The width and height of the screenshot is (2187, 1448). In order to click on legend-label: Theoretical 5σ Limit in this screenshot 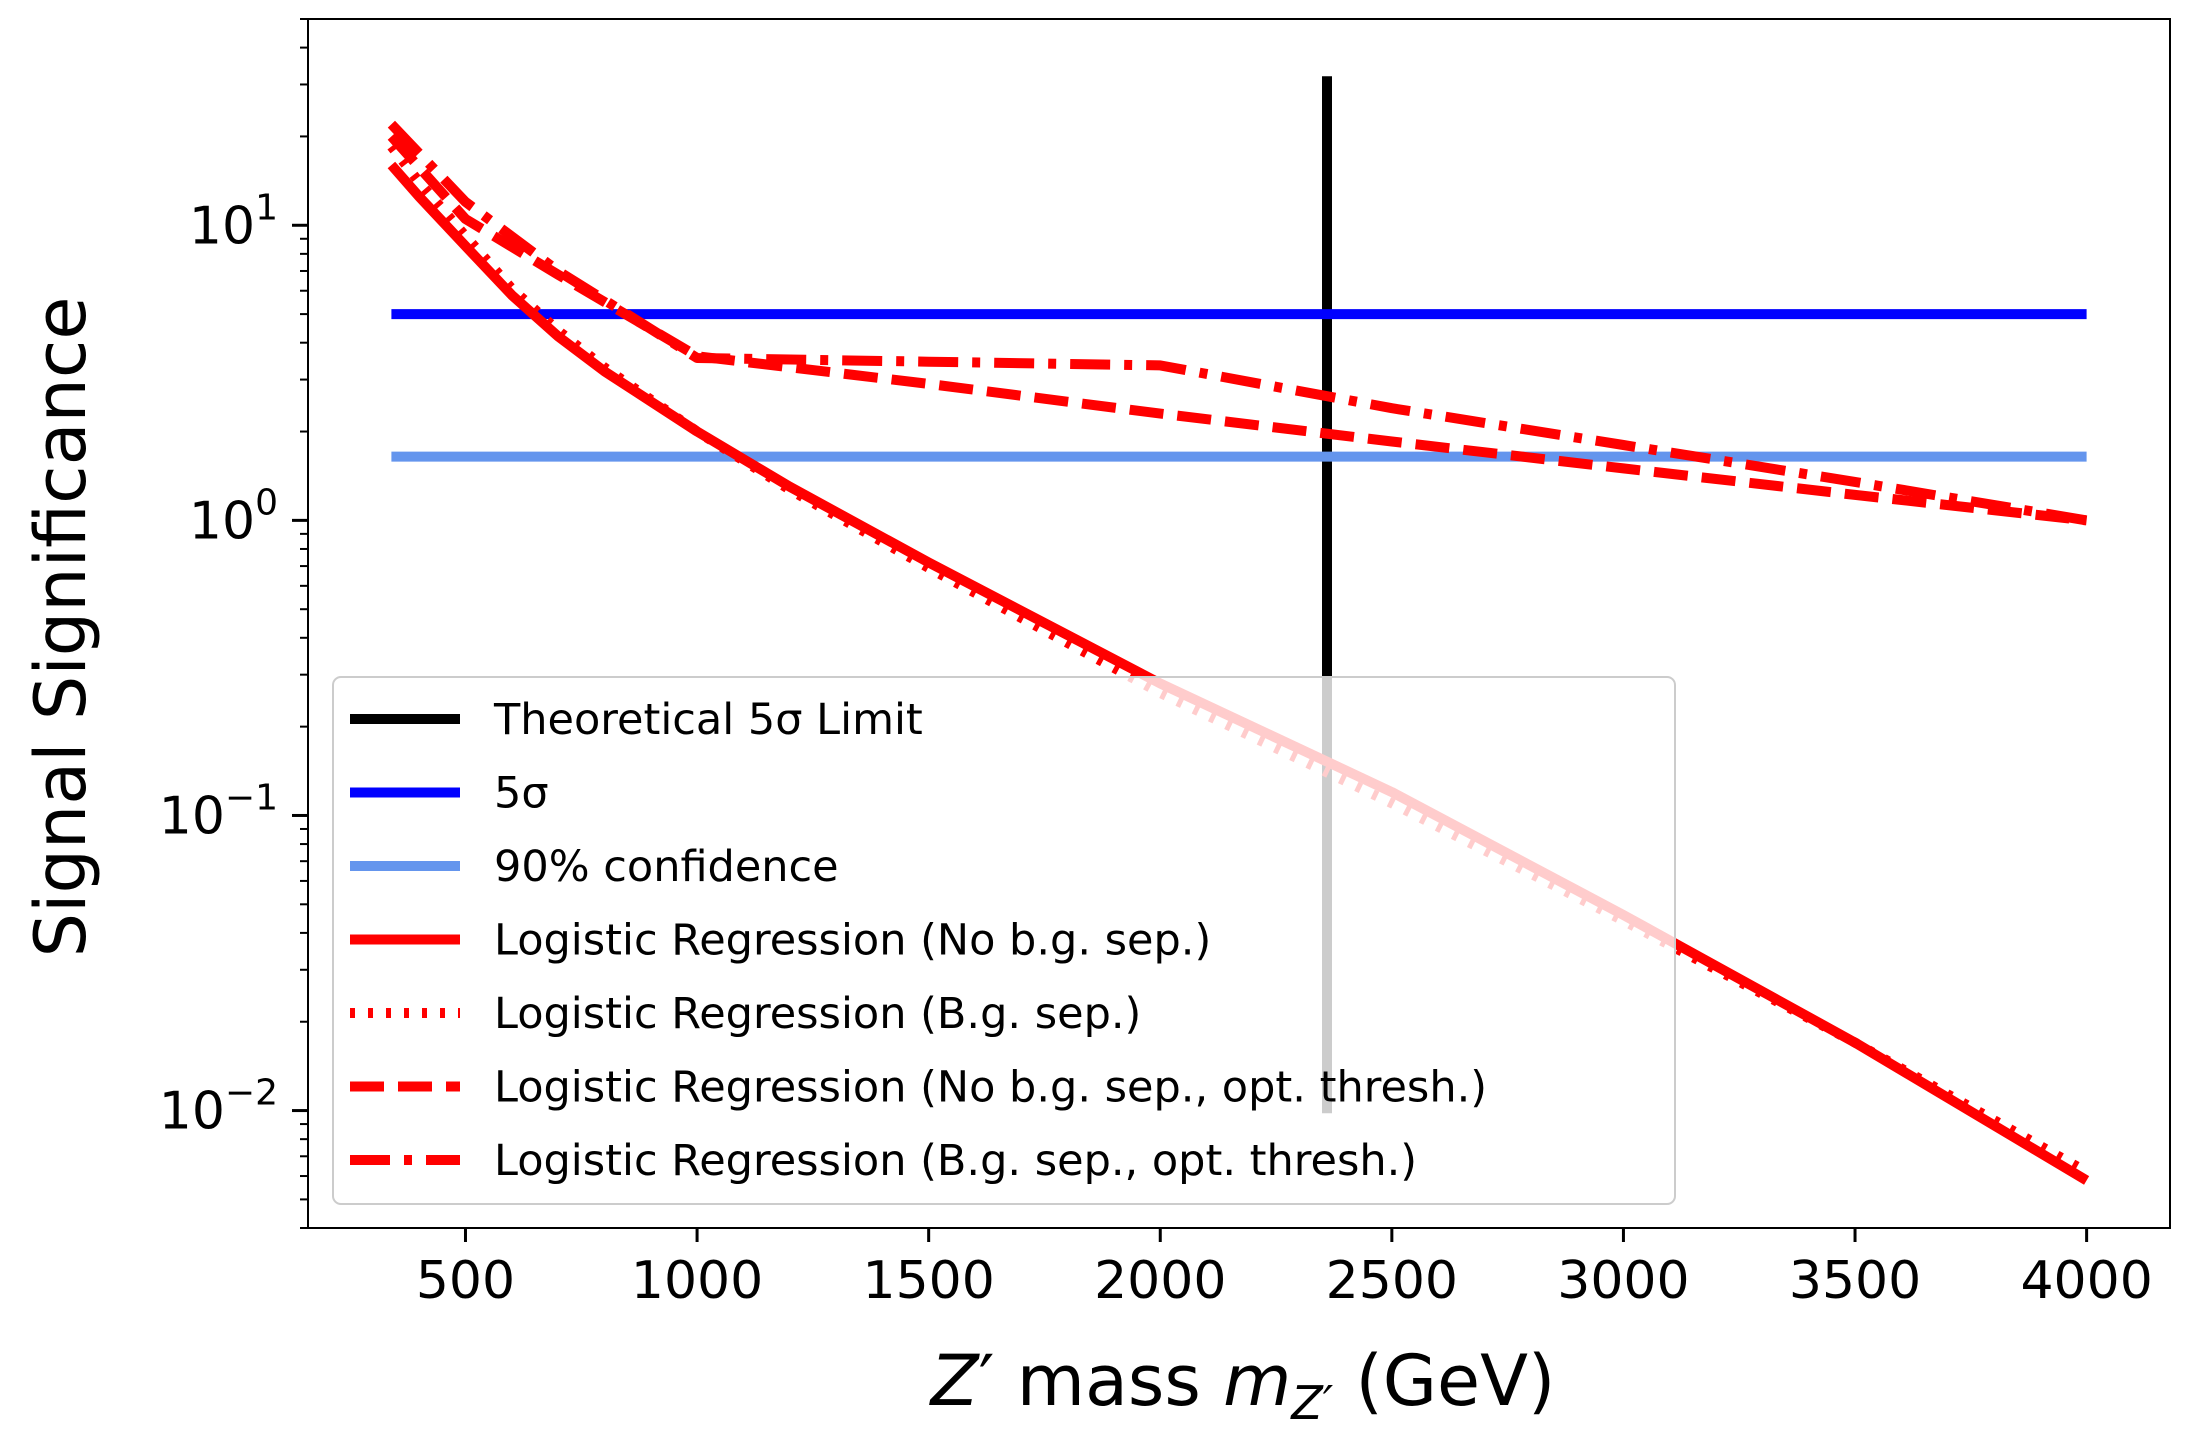, I will do `click(708, 720)`.